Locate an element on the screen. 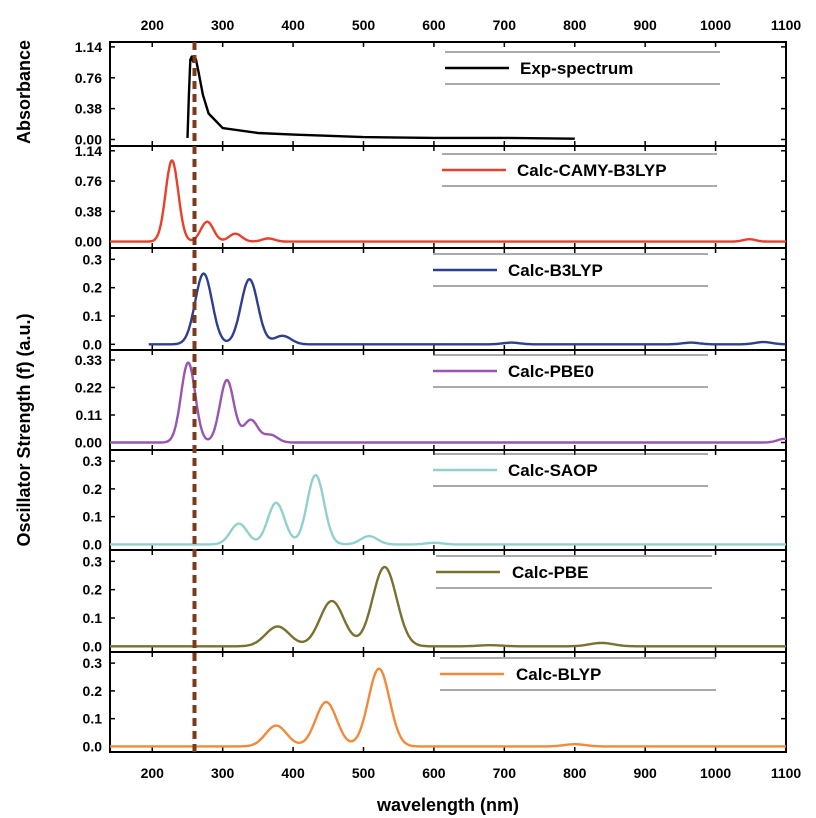  legend-calc-camy-b3lyp: Calc-CAMY-B3LYP is located at coordinates (579, 170).